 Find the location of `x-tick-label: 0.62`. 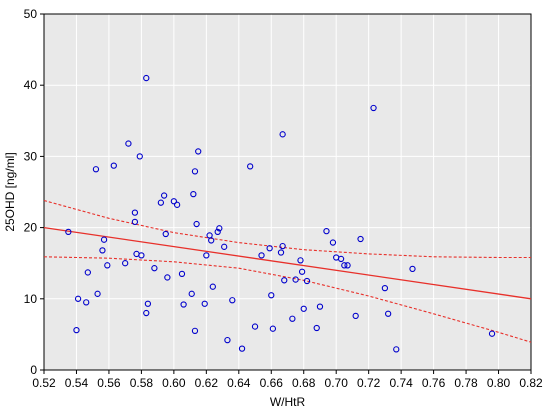

x-tick-label: 0.62 is located at coordinates (207, 383).